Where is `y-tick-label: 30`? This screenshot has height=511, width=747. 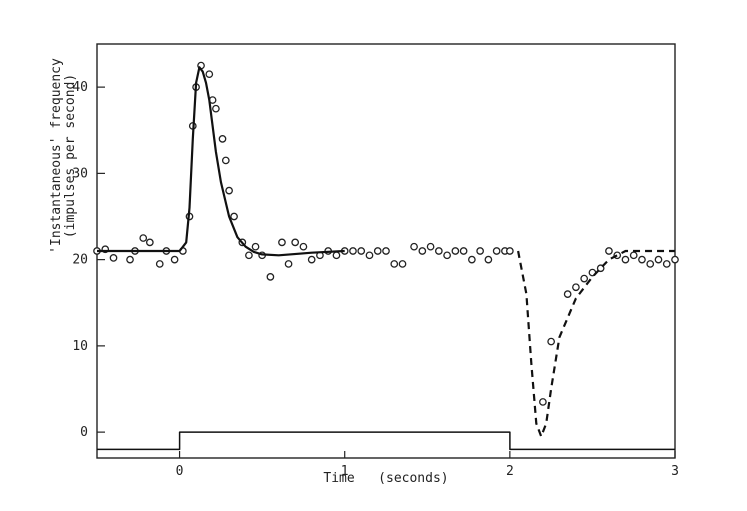 y-tick-label: 30 is located at coordinates (80, 173).